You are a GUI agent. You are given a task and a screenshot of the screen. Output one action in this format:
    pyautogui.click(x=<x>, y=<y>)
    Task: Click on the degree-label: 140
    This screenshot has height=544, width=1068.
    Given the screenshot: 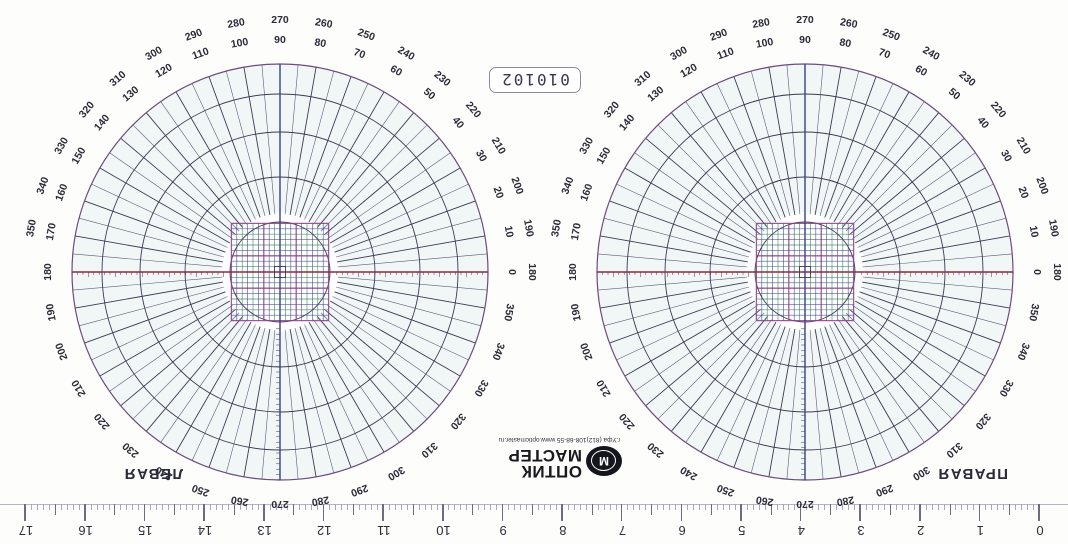 What is the action you would take?
    pyautogui.click(x=102, y=122)
    